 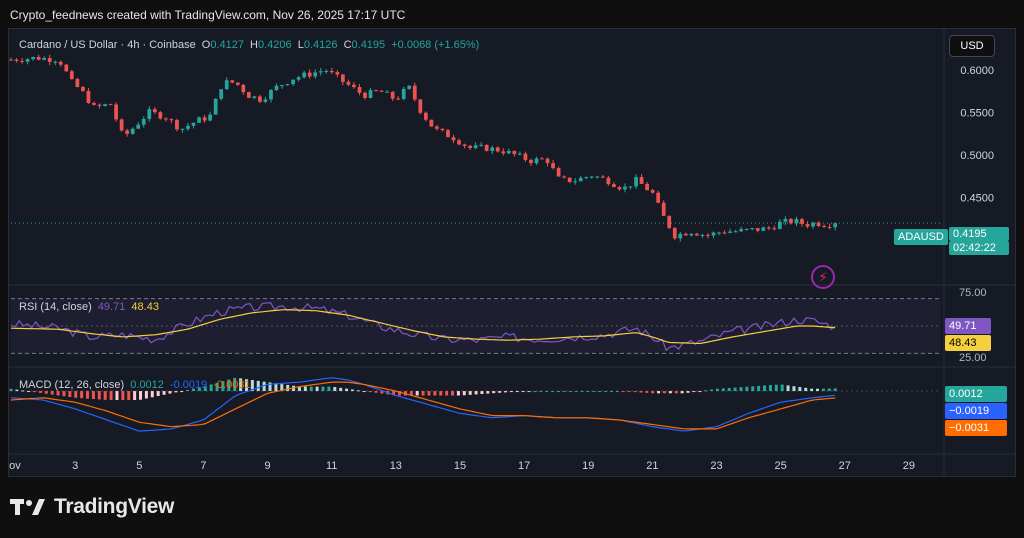 I want to click on time-tick-label: Nov, so click(x=15, y=466).